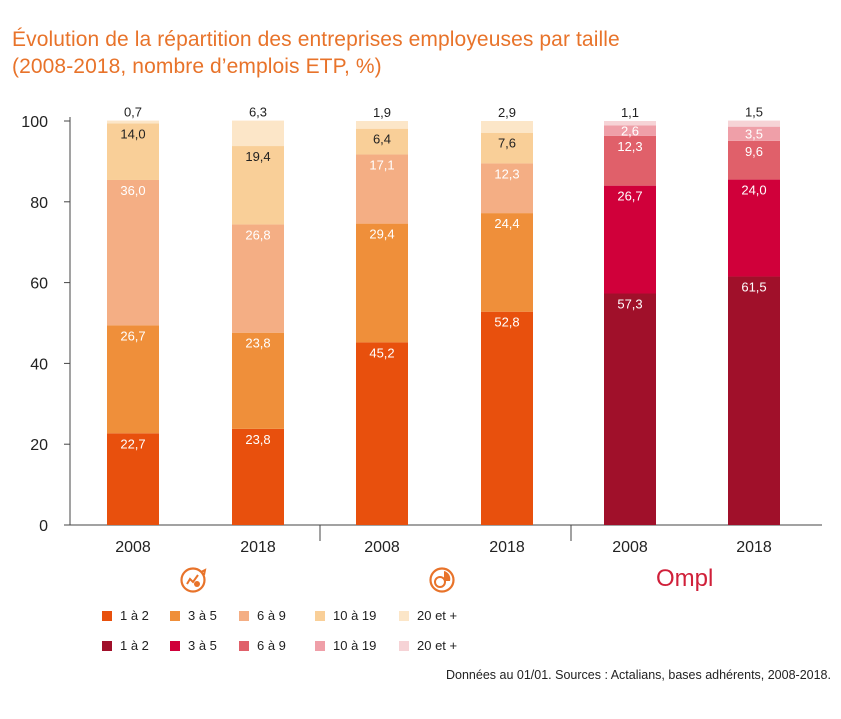 Image resolution: width=841 pixels, height=719 pixels. I want to click on ompl-logo: Ompl, so click(684, 578).